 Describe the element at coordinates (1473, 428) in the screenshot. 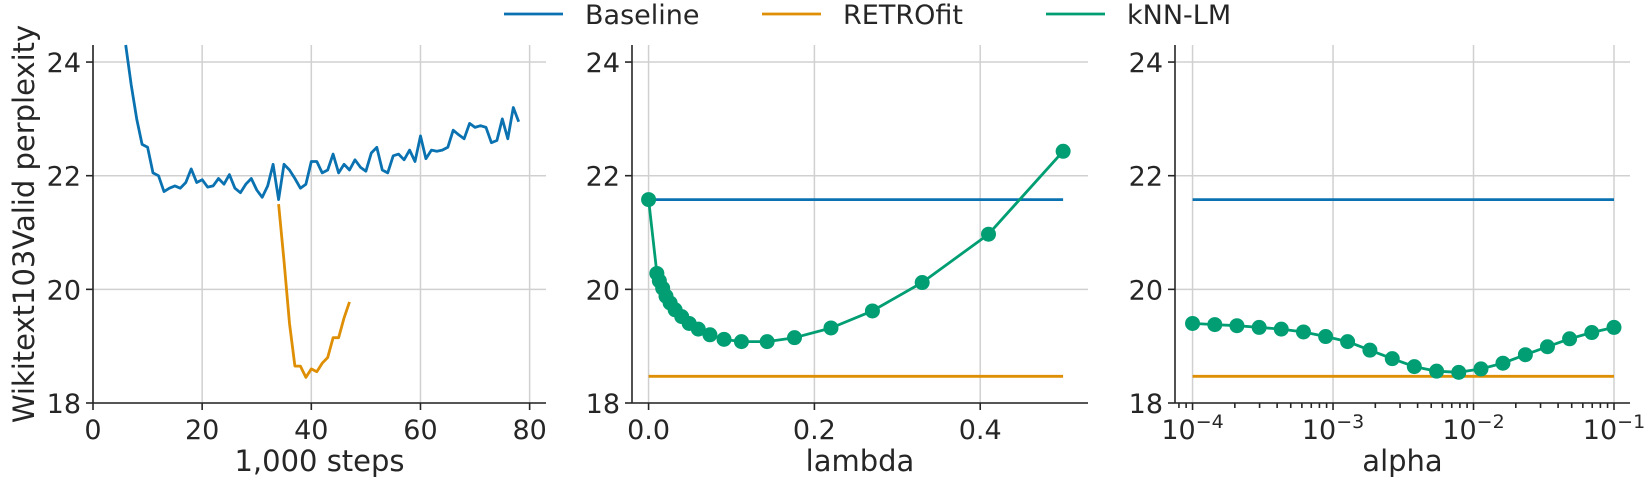

I see `x-tick-label: 10⁻²` at that location.